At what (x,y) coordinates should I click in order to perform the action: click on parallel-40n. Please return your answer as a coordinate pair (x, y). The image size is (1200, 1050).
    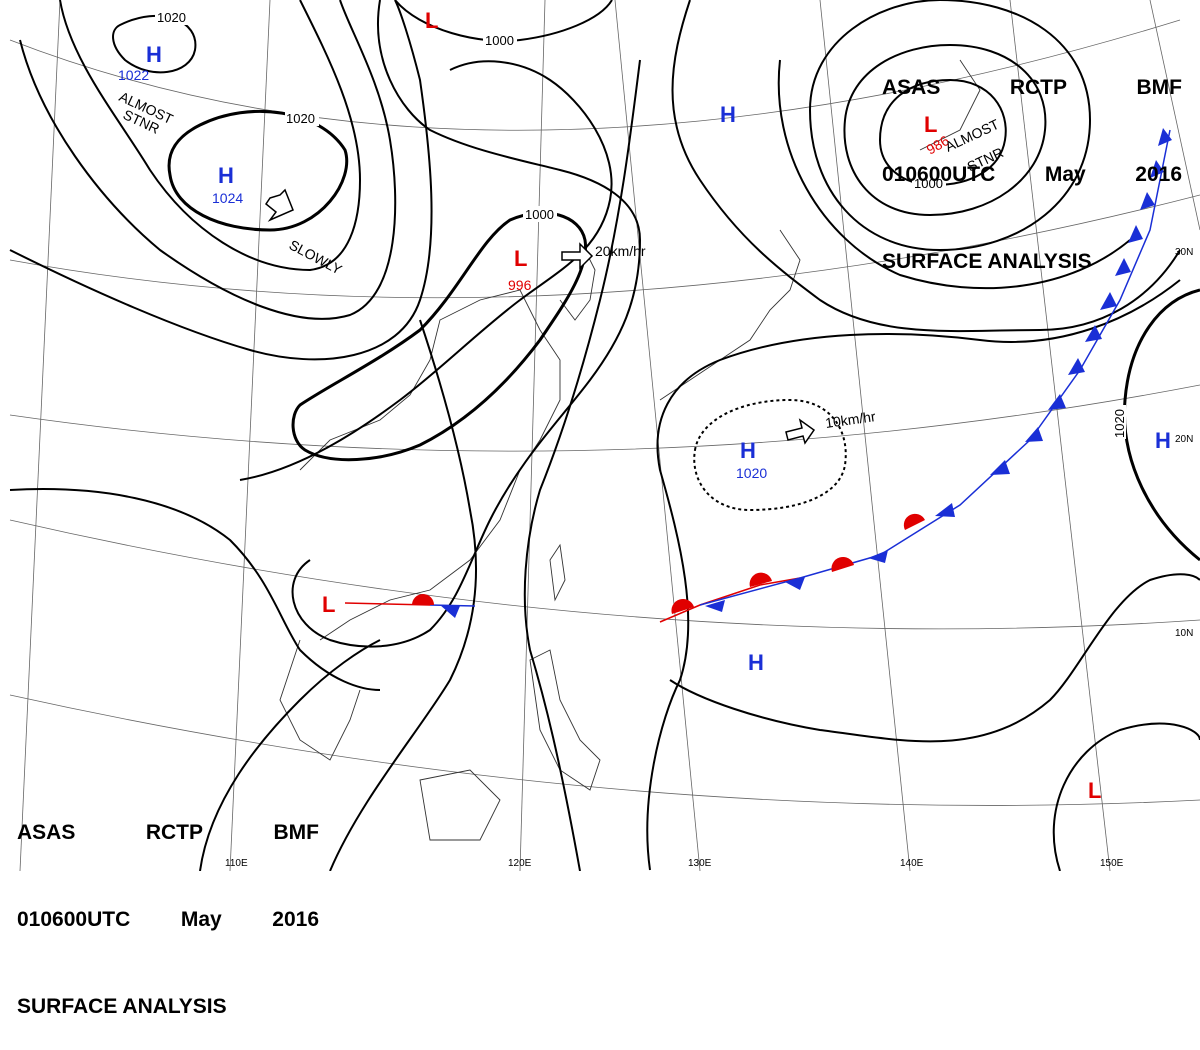
    Looking at the image, I should click on (595, 75).